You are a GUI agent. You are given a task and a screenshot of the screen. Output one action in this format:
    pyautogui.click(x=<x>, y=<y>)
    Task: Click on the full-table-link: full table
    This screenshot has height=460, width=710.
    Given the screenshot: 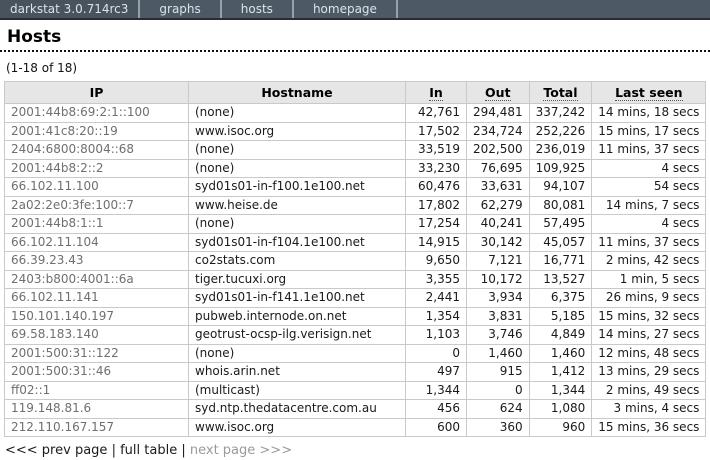 What is the action you would take?
    pyautogui.click(x=149, y=450)
    